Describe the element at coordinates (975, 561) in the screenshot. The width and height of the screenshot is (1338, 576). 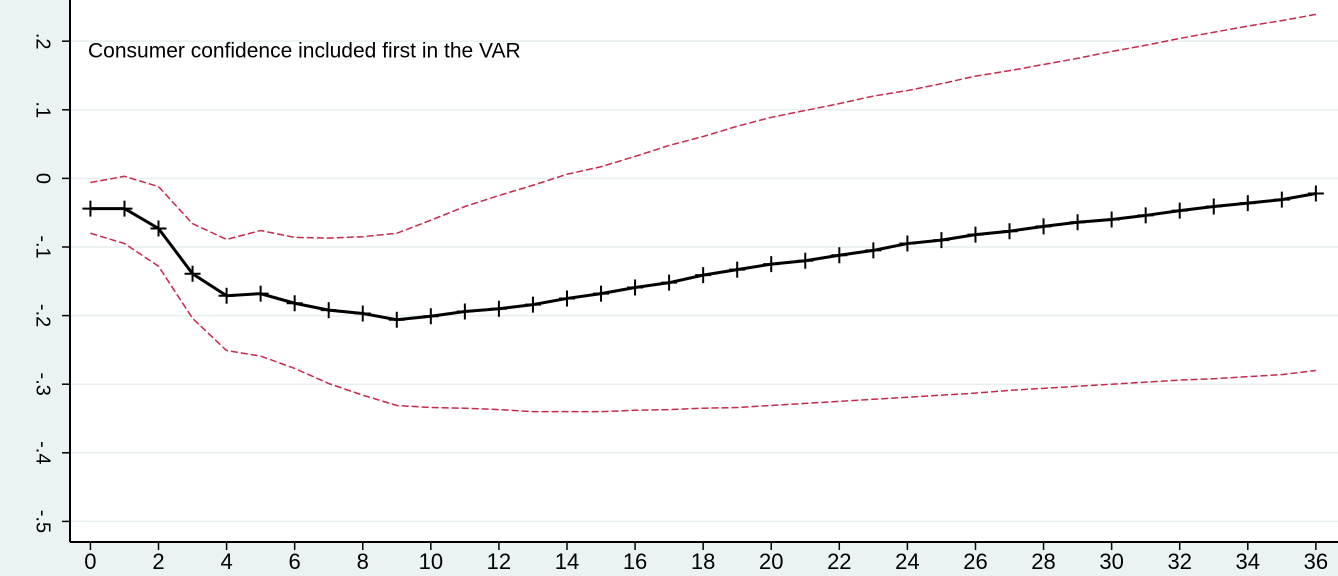
I see `x-tick-label: 26` at that location.